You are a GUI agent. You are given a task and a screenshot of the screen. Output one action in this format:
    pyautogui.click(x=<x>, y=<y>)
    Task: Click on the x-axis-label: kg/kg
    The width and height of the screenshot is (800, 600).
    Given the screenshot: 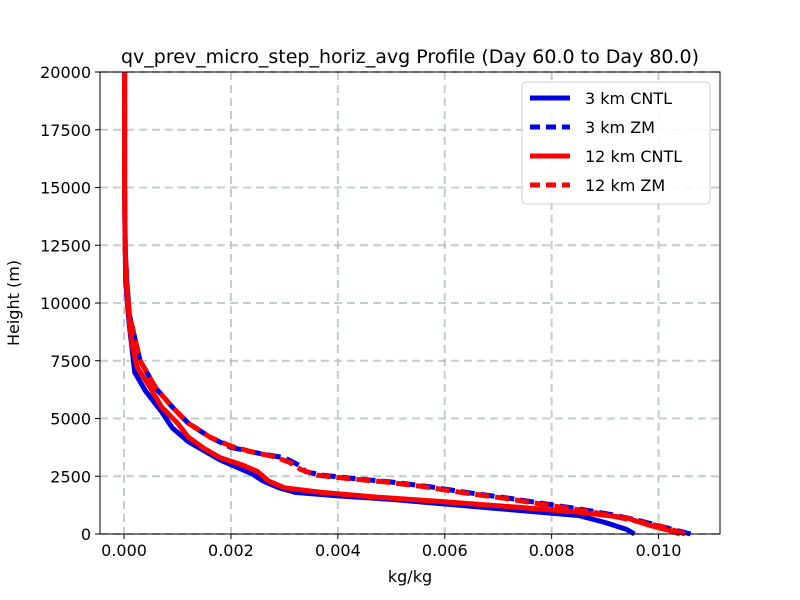 What is the action you would take?
    pyautogui.click(x=410, y=576)
    